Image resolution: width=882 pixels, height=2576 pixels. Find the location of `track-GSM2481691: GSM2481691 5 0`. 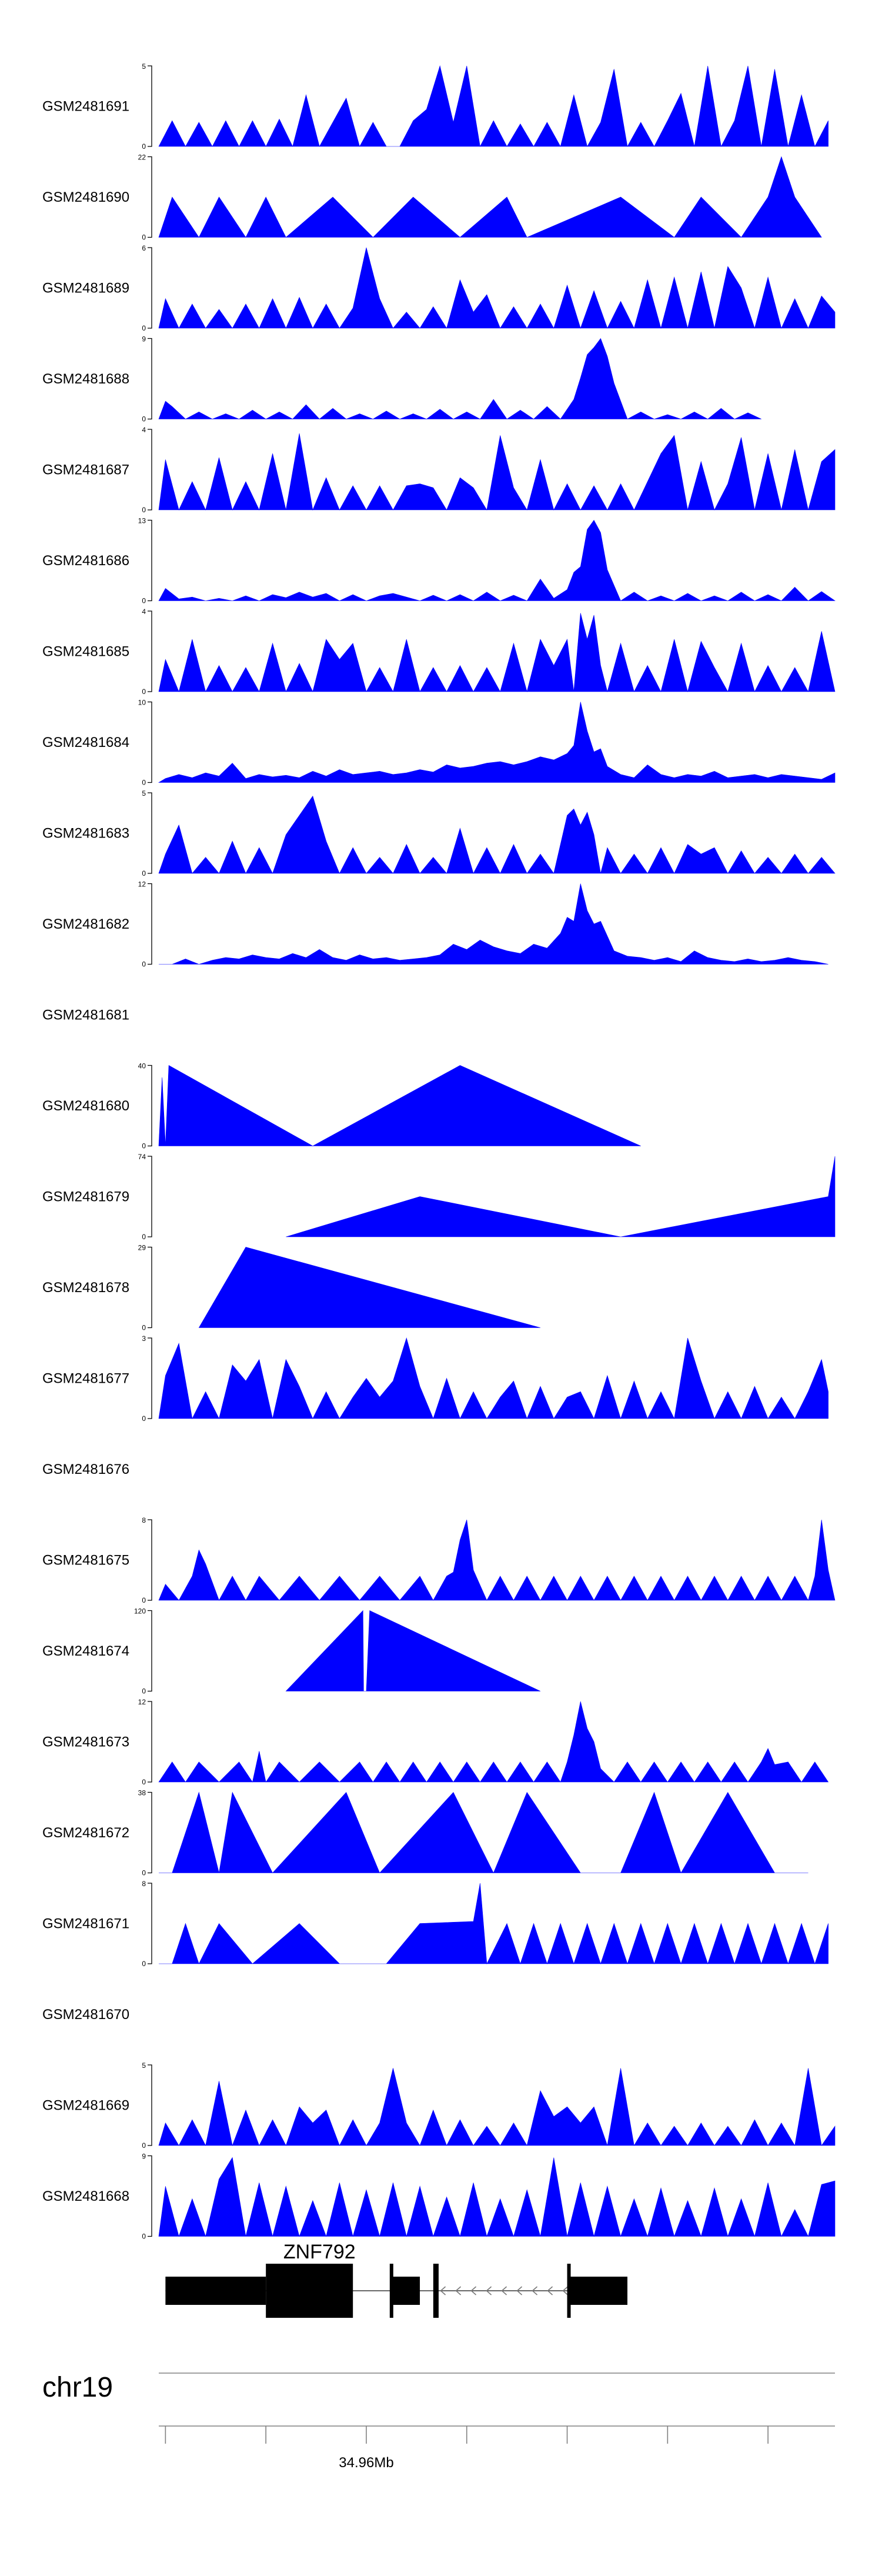

track-GSM2481691: GSM2481691 5 0 is located at coordinates (435, 106).